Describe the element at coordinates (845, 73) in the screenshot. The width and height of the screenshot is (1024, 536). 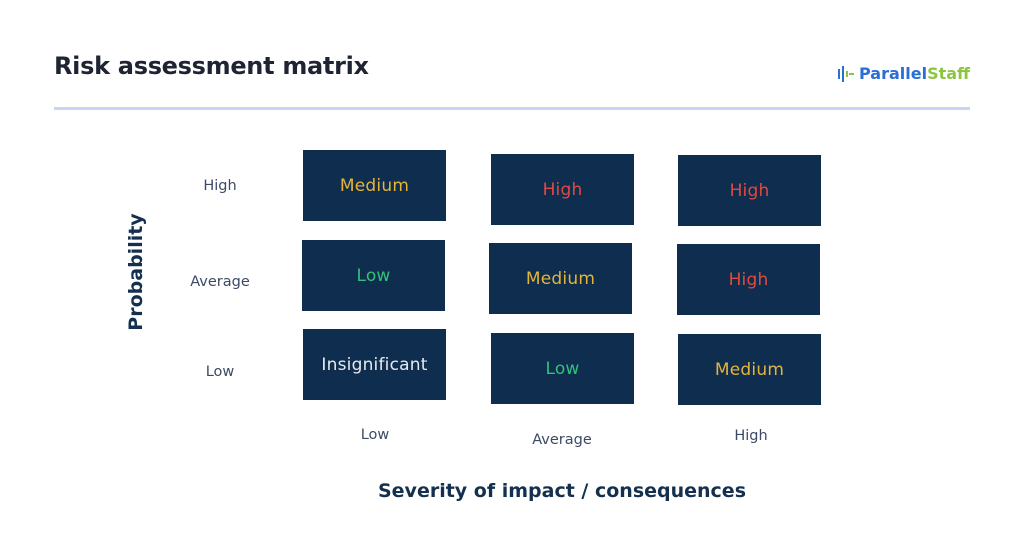
I see `bars-logo-icon` at that location.